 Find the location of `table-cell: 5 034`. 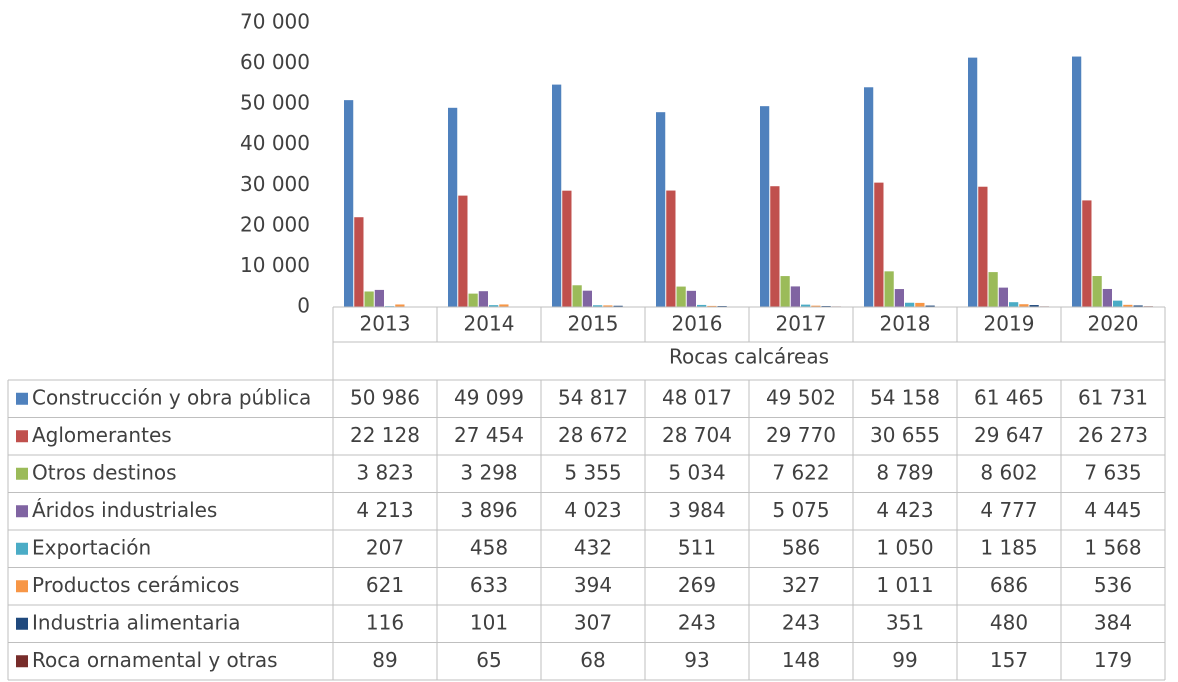

table-cell: 5 034 is located at coordinates (696, 472).